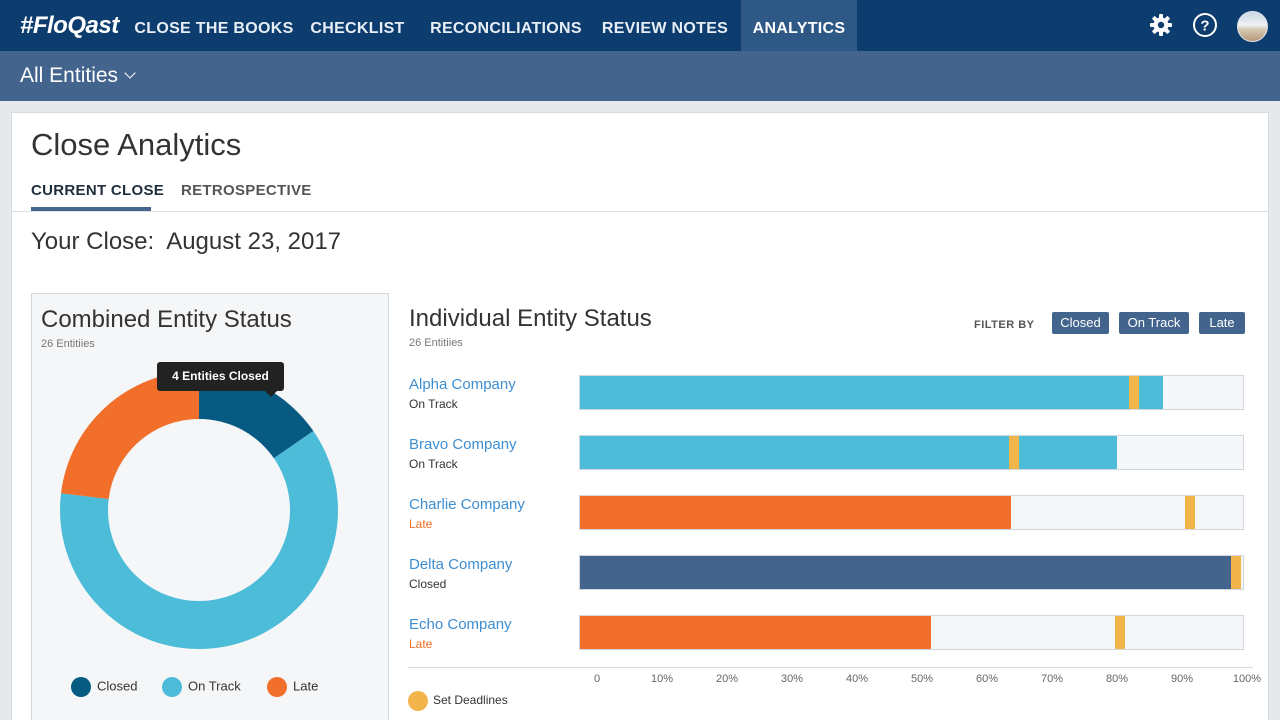 This screenshot has width=1280, height=720. What do you see at coordinates (198, 540) in the screenshot?
I see `donut-slice-on-track` at bounding box center [198, 540].